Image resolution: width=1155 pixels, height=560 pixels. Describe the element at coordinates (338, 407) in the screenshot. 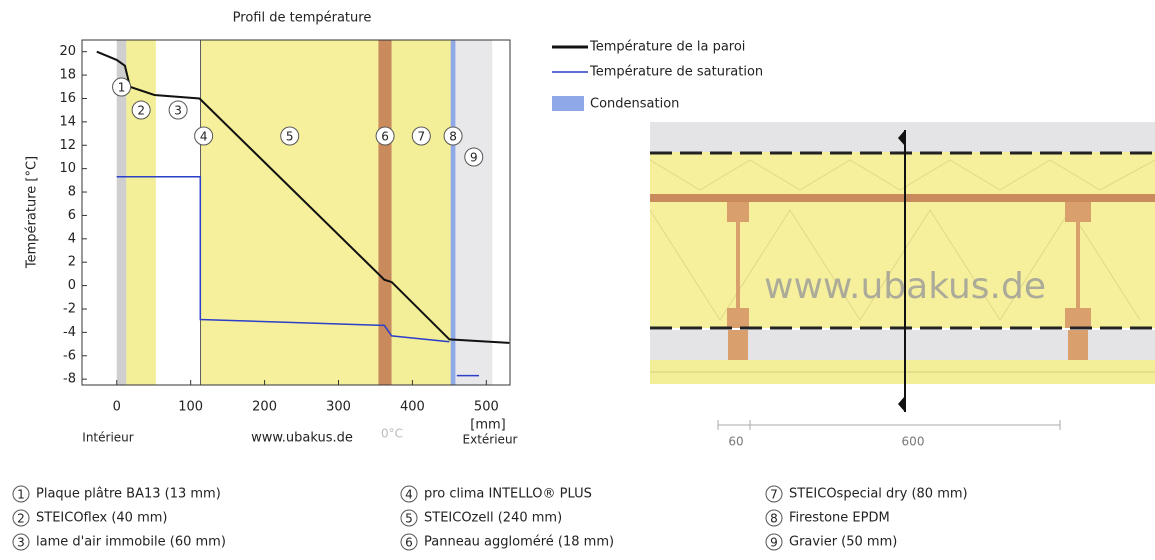

I see `x-tick-label: 300` at that location.